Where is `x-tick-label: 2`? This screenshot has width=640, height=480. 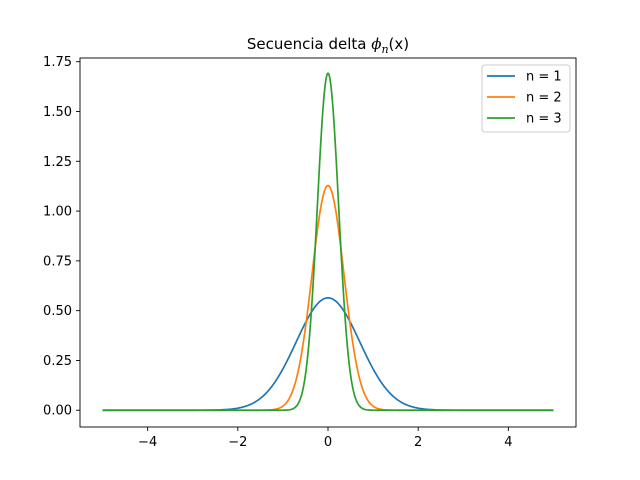
x-tick-label: 2 is located at coordinates (418, 442).